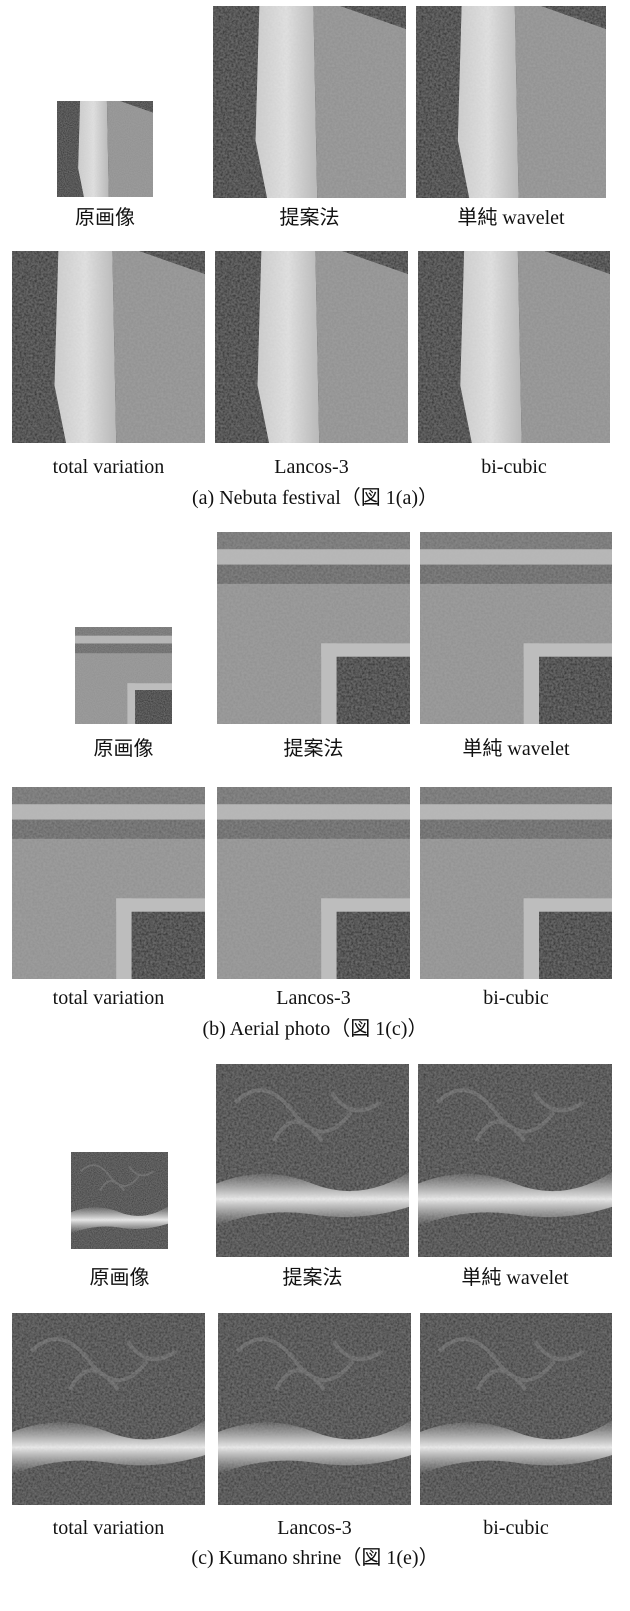 This screenshot has width=630, height=1611. I want to click on figure-caption: (b) Aerial photo（図 1(c)）, so click(315, 1029).